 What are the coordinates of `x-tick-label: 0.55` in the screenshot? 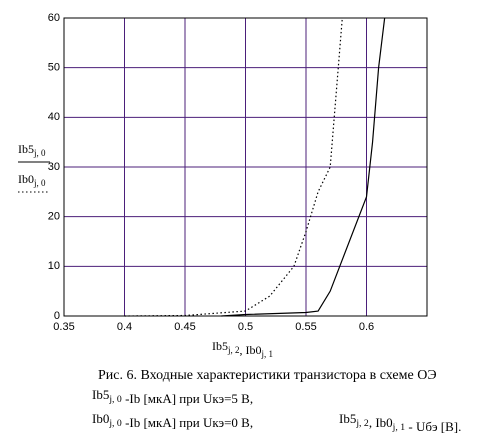 It's located at (305, 327).